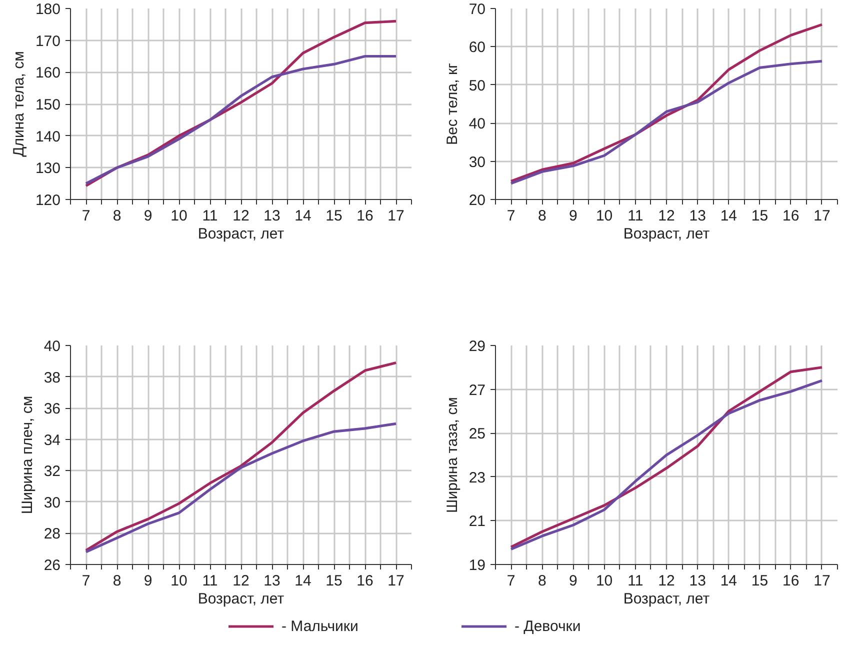 This screenshot has height=645, width=851. What do you see at coordinates (477, 521) in the screenshot?
I see `y-tick-label: 21` at bounding box center [477, 521].